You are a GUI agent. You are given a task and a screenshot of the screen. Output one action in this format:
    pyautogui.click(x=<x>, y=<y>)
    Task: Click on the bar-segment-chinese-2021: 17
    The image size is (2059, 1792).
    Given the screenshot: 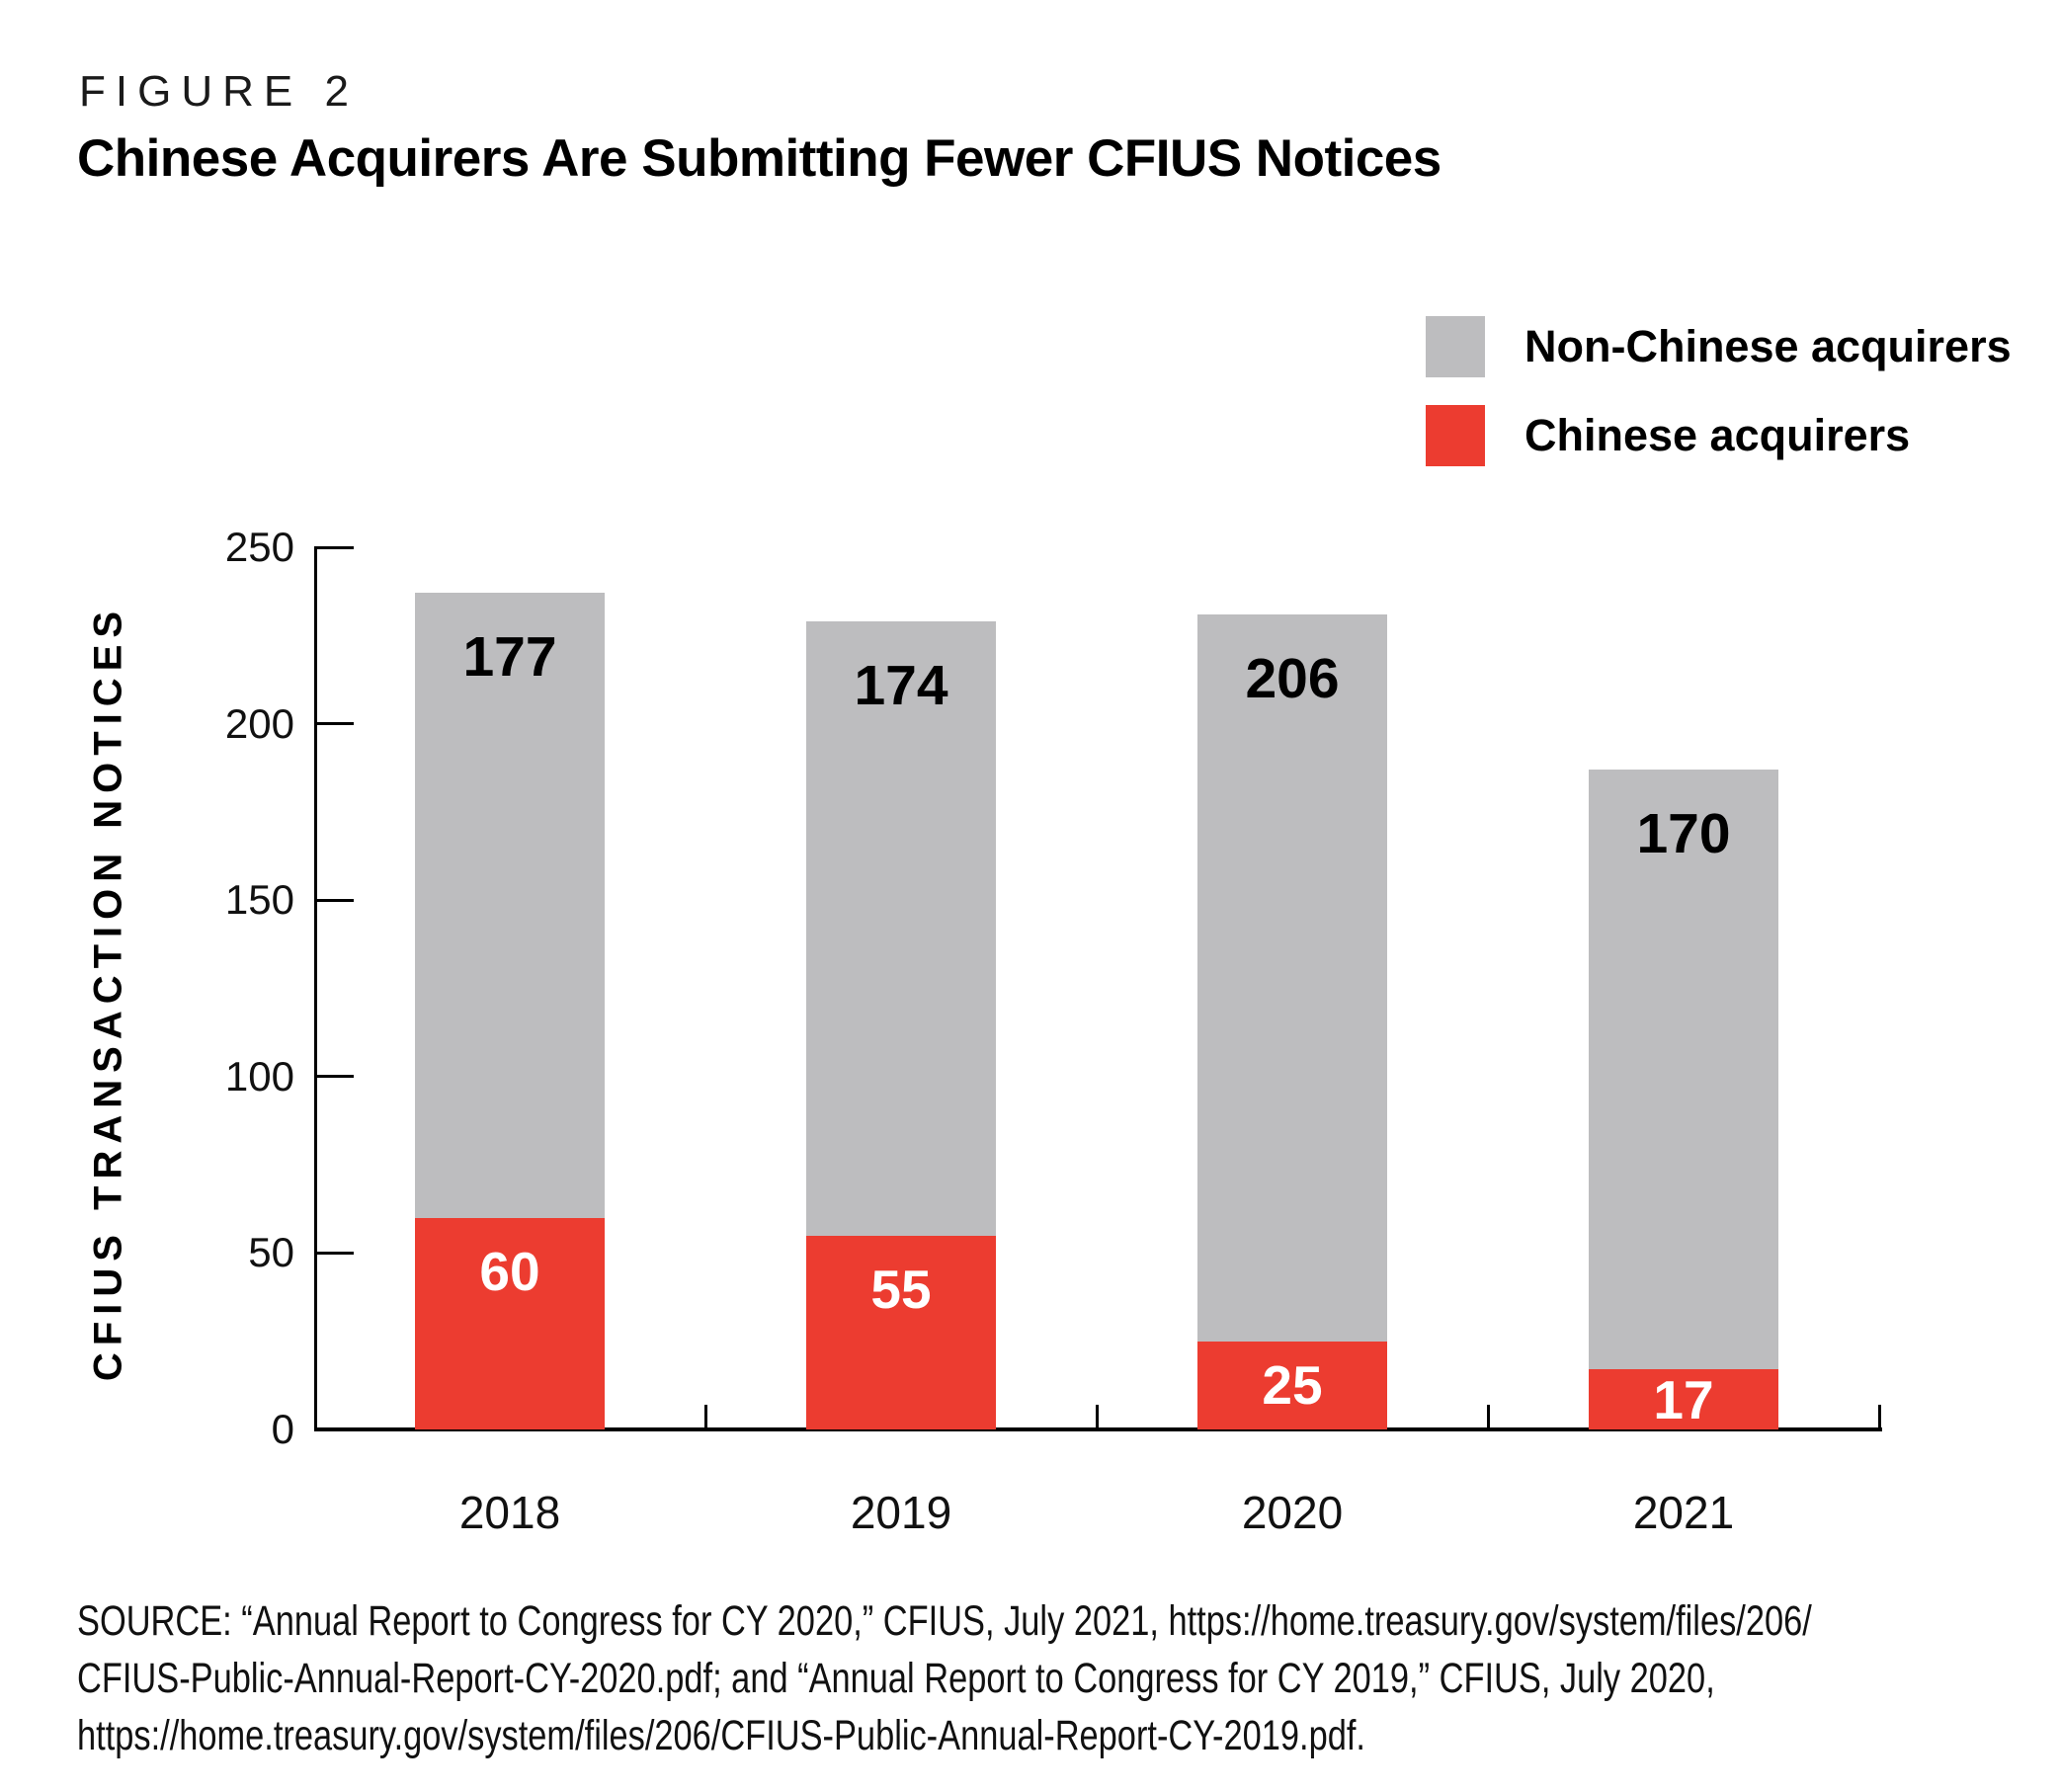 What is the action you would take?
    pyautogui.click(x=1683, y=1399)
    